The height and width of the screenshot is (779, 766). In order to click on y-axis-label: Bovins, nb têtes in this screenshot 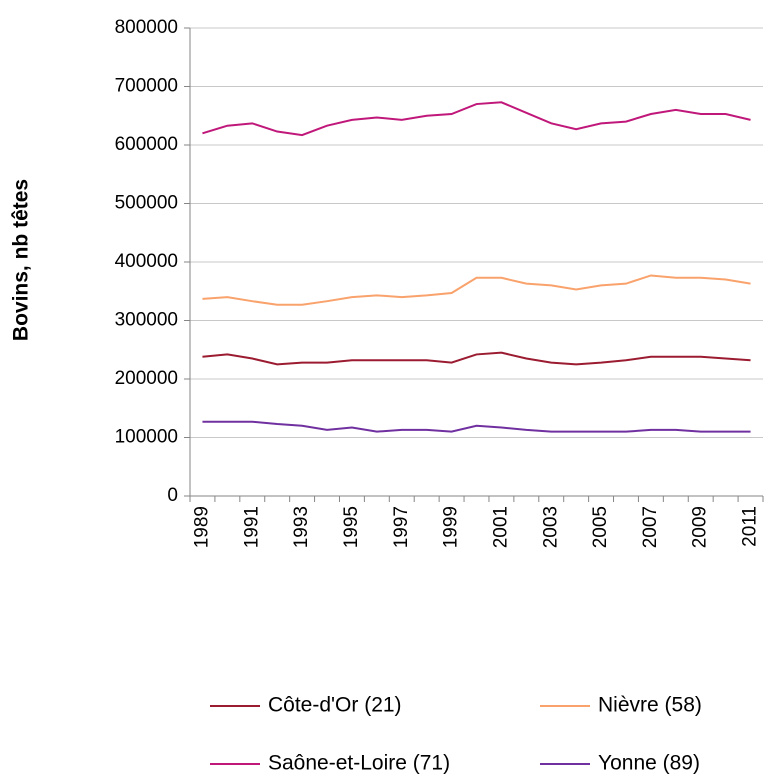, I will do `click(21, 260)`.